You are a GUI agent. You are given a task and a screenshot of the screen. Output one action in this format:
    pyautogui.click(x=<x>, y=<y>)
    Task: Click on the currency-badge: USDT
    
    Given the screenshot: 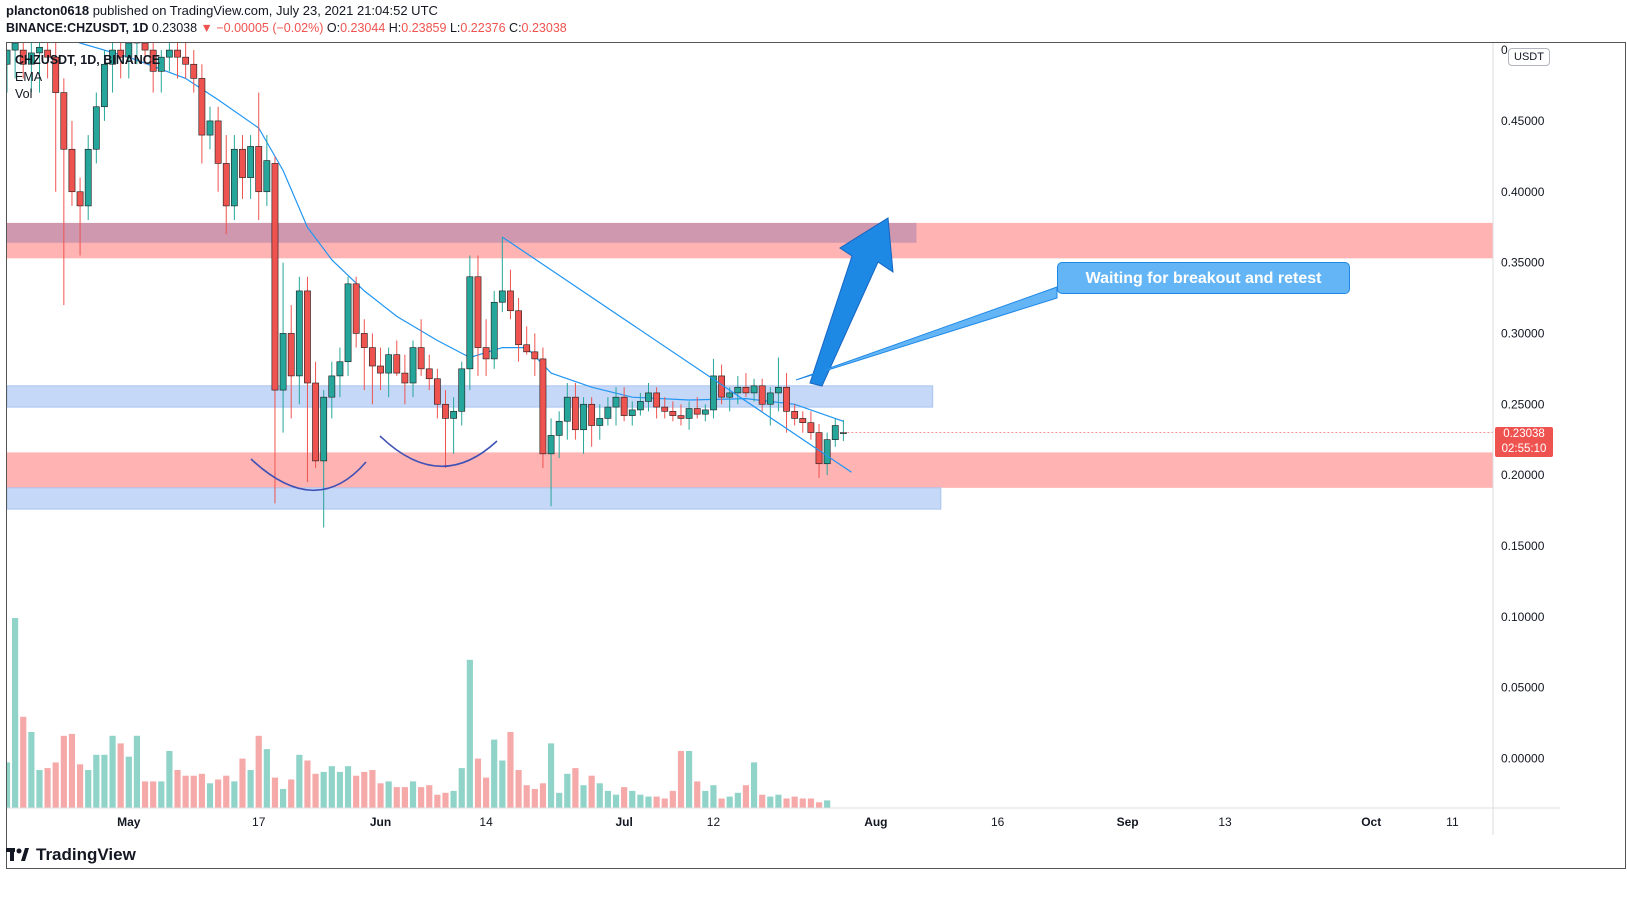 What is the action you would take?
    pyautogui.click(x=1529, y=57)
    